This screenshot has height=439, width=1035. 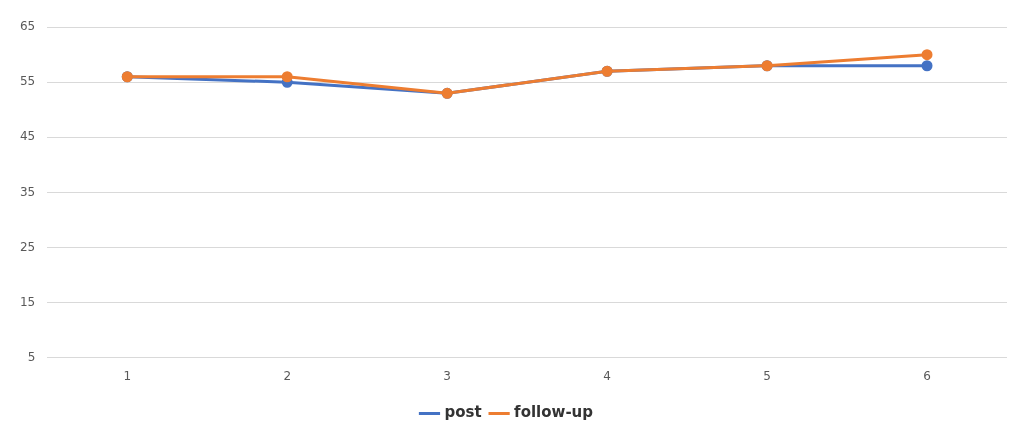 I want to click on y-tick-label: 15, so click(x=27, y=301).